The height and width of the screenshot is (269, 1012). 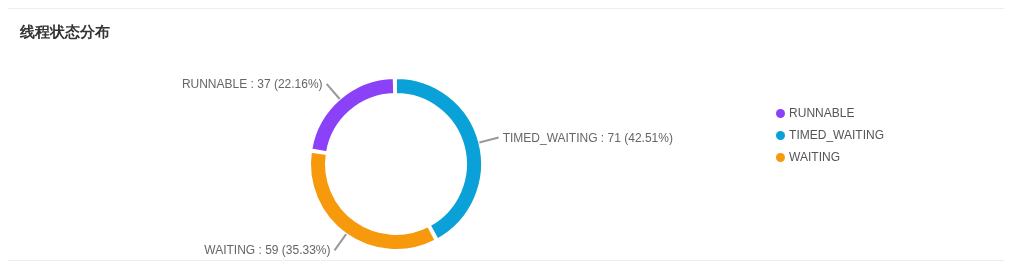 What do you see at coordinates (267, 250) in the screenshot?
I see `data-label: WAITING : 59 (35.33%)` at bounding box center [267, 250].